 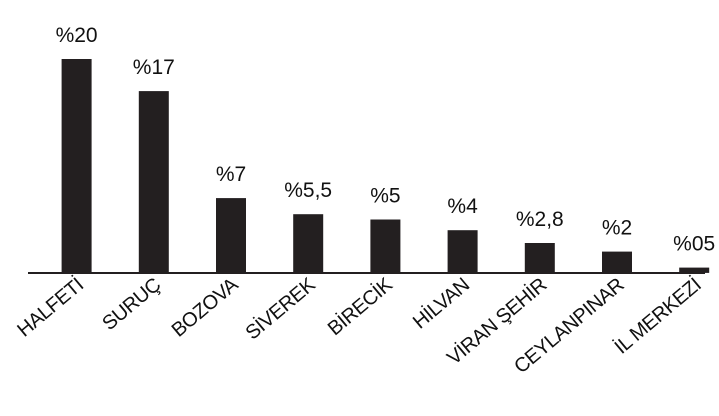 What do you see at coordinates (462, 206) in the screenshot?
I see `data-label: %4` at bounding box center [462, 206].